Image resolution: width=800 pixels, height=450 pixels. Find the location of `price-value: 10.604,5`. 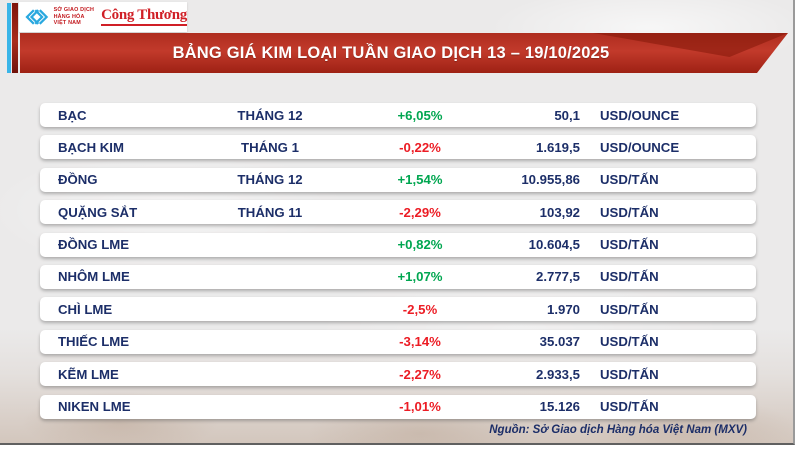

price-value: 10.604,5 is located at coordinates (554, 245).